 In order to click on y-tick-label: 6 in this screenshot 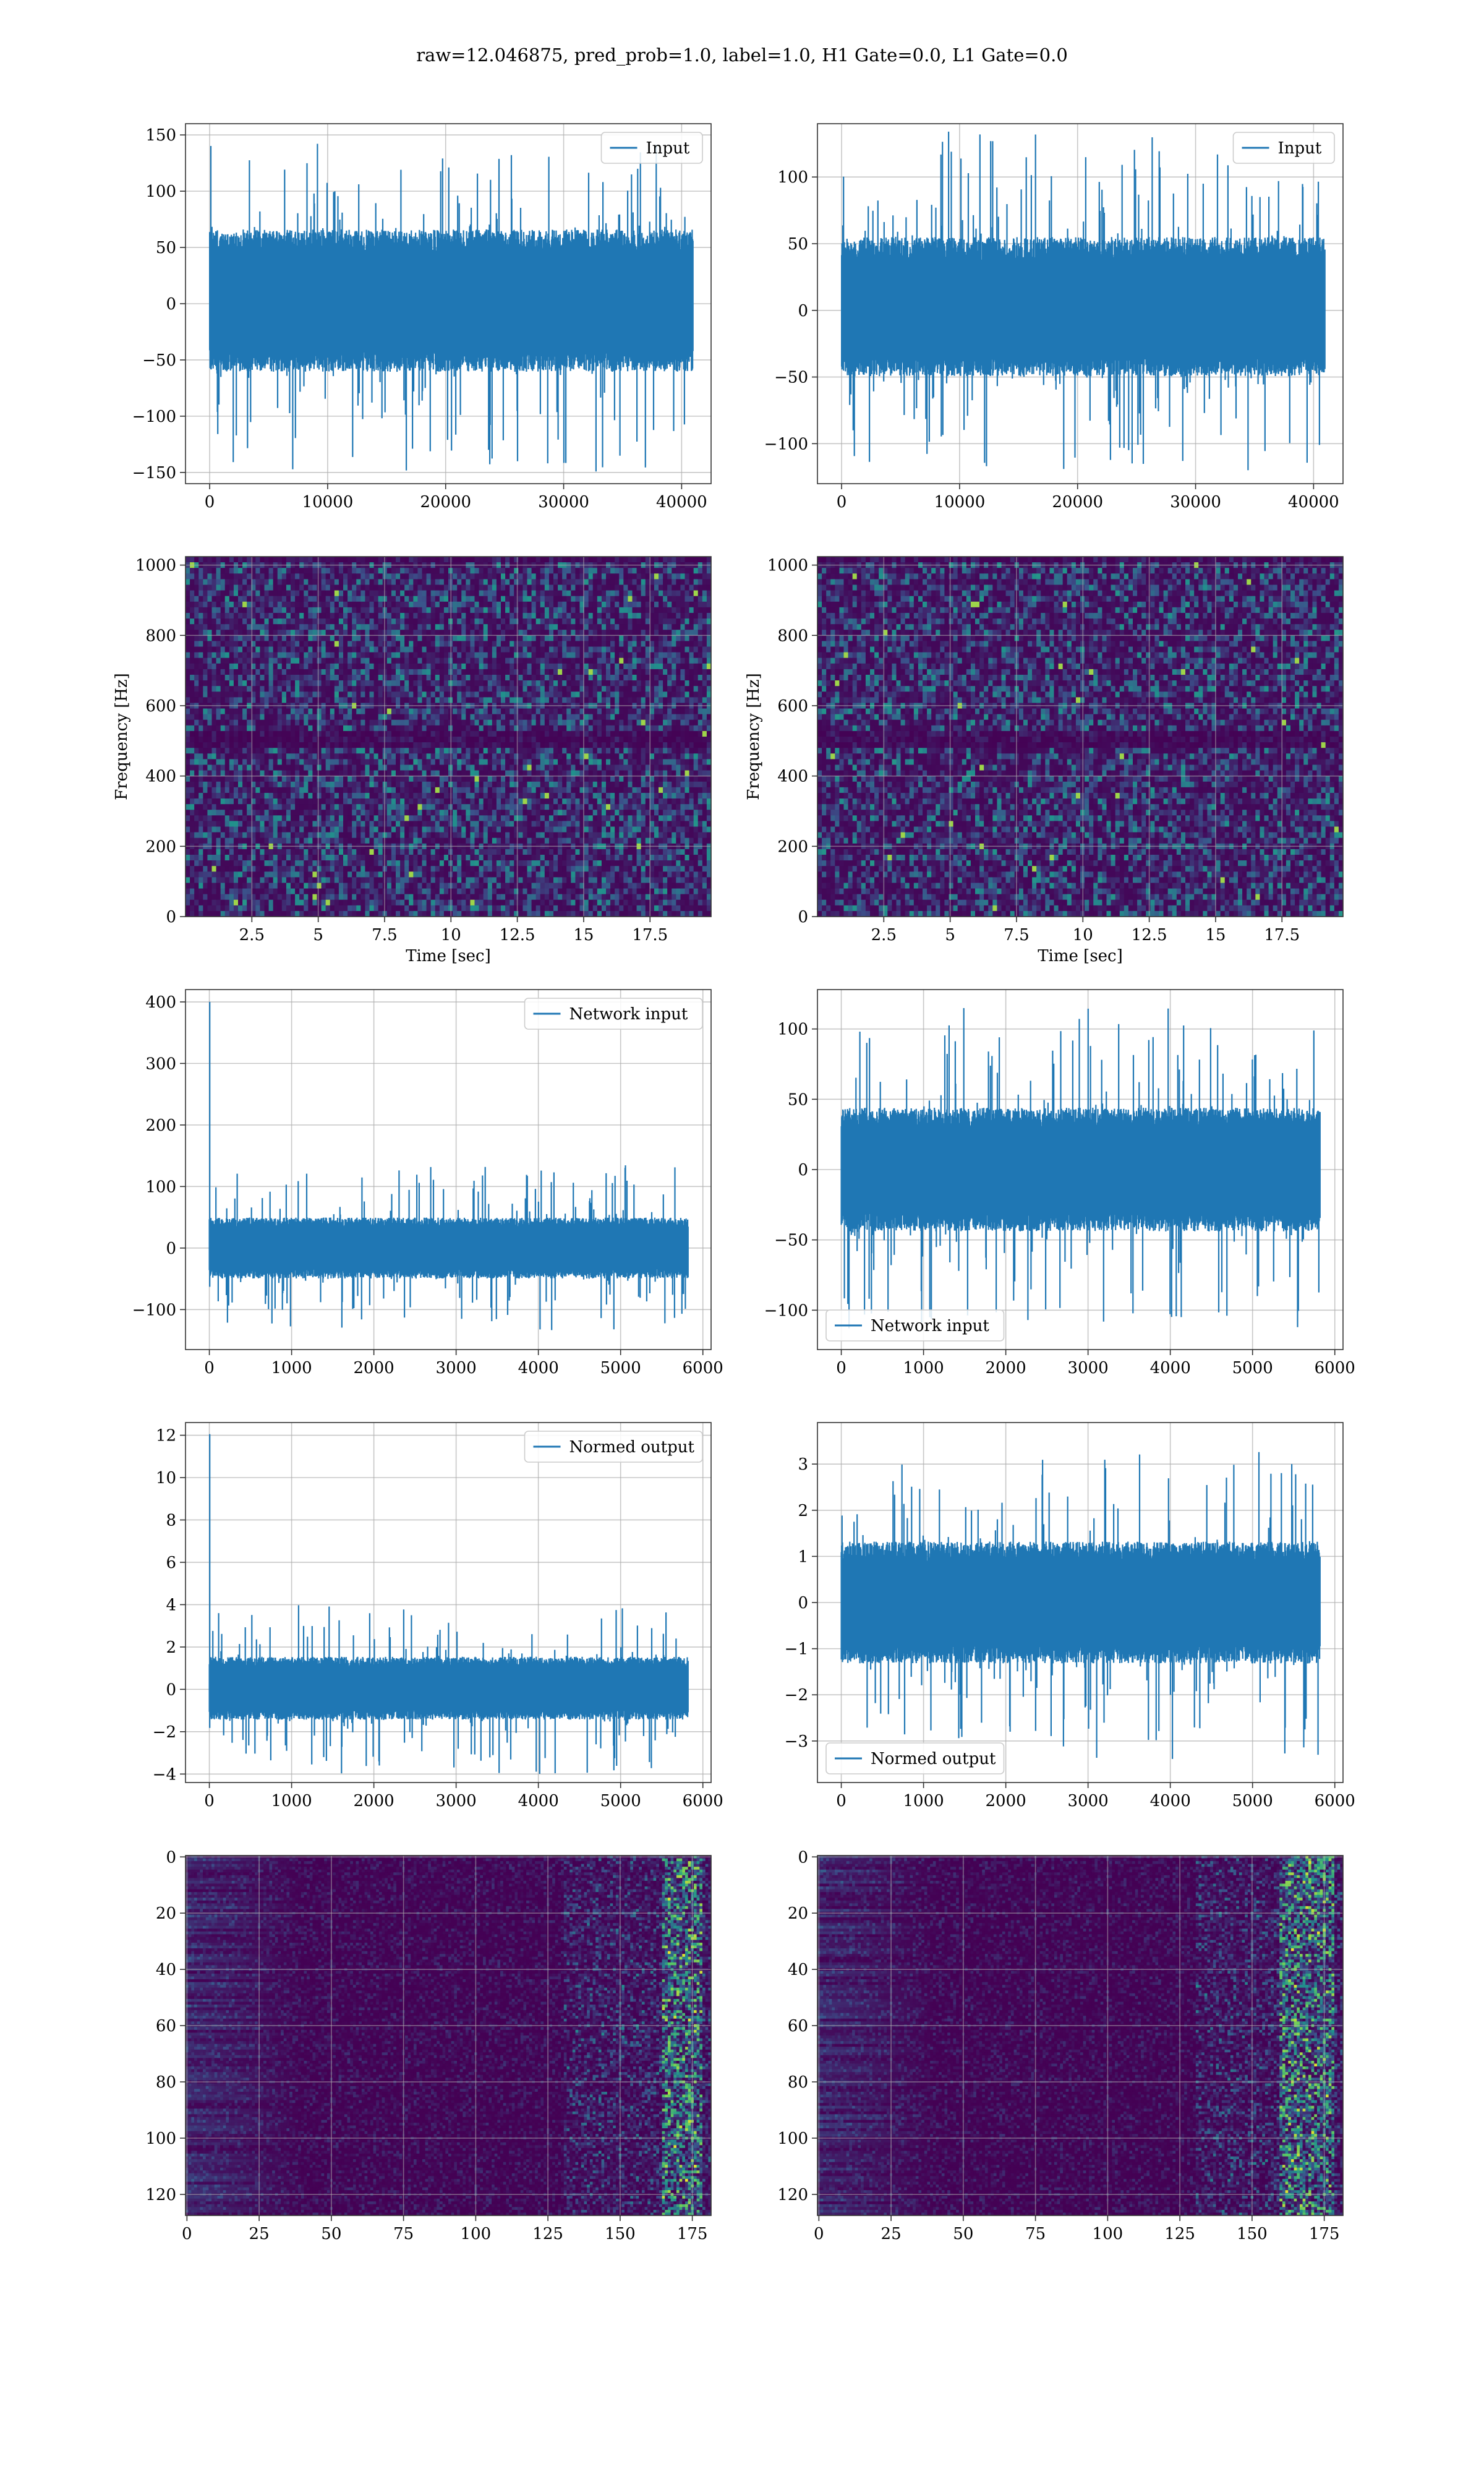, I will do `click(171, 1563)`.